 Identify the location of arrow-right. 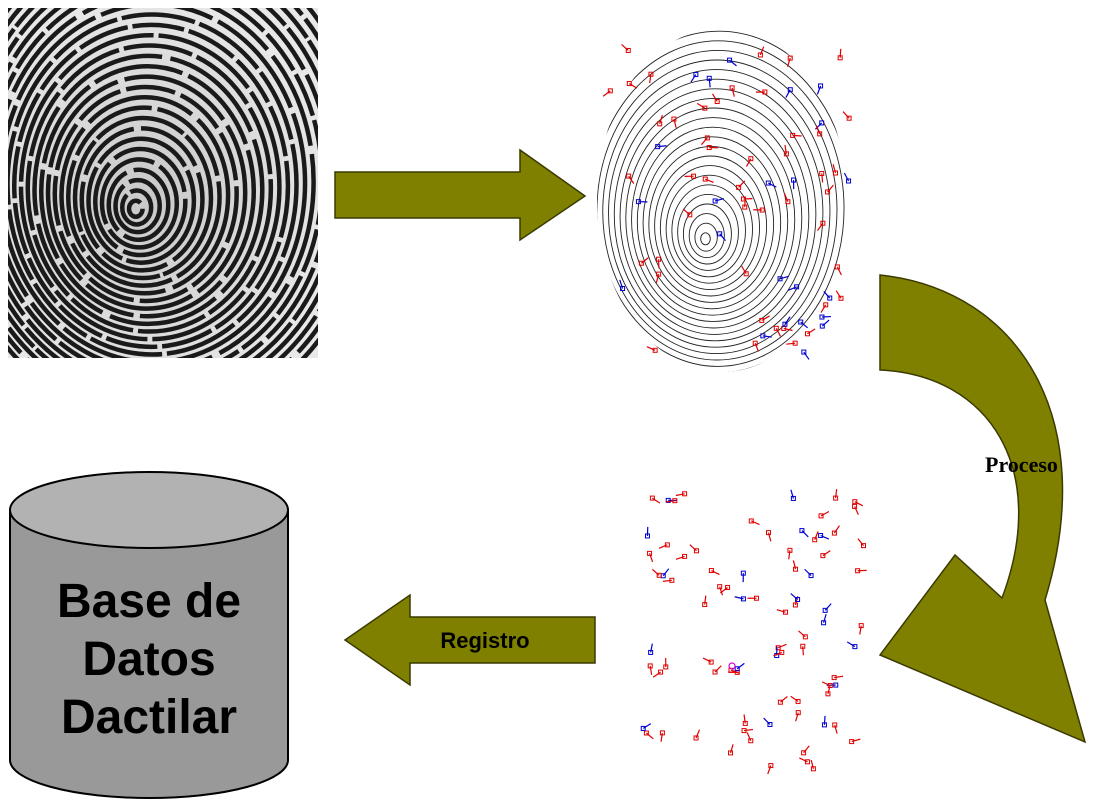
(460, 195).